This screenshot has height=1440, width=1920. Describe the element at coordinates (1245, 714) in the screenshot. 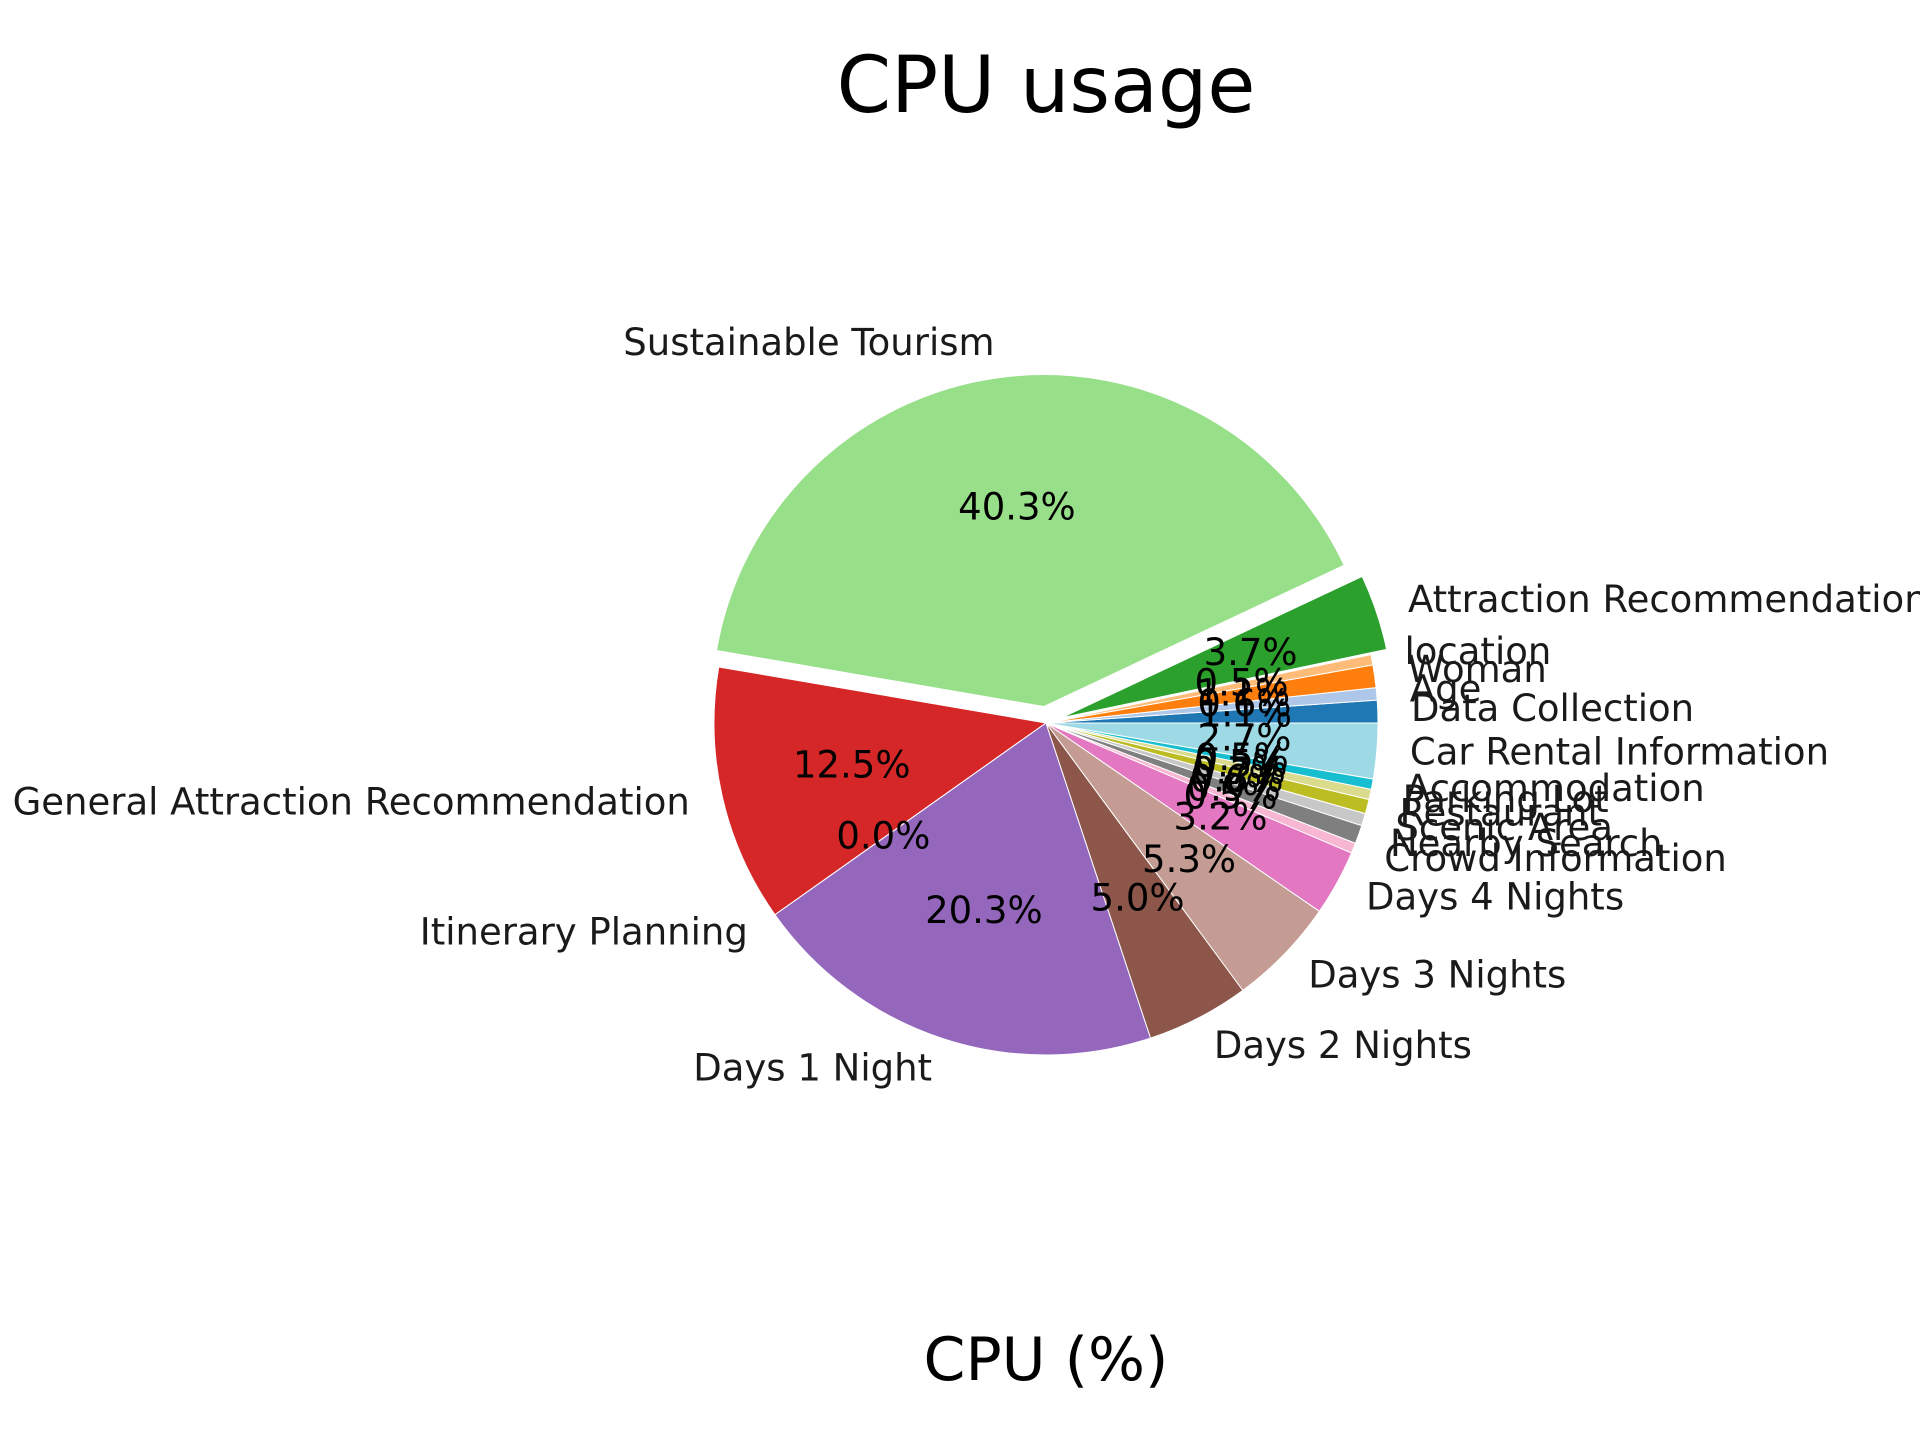

I see `pct-label-data-collection: 1.1%` at that location.